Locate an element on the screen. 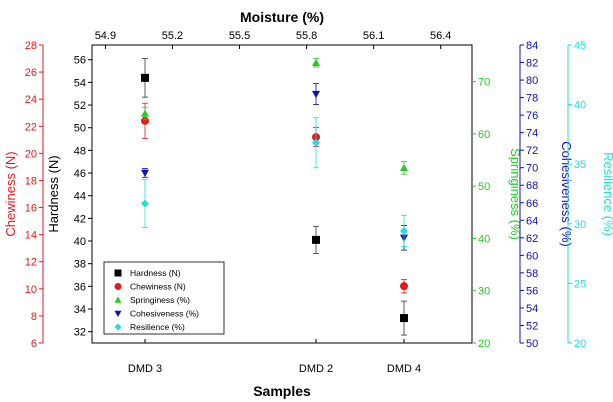 The image size is (613, 402). hardness-axis: 32 34 36 38 40 42 44 46 48 50 52 54 56 Hardness (N) is located at coordinates (69, 197).